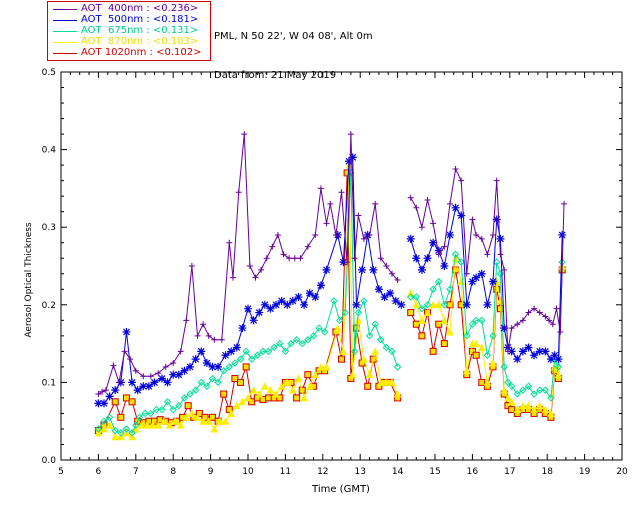  I want to click on y-tick-label: 0.1, so click(49, 383).